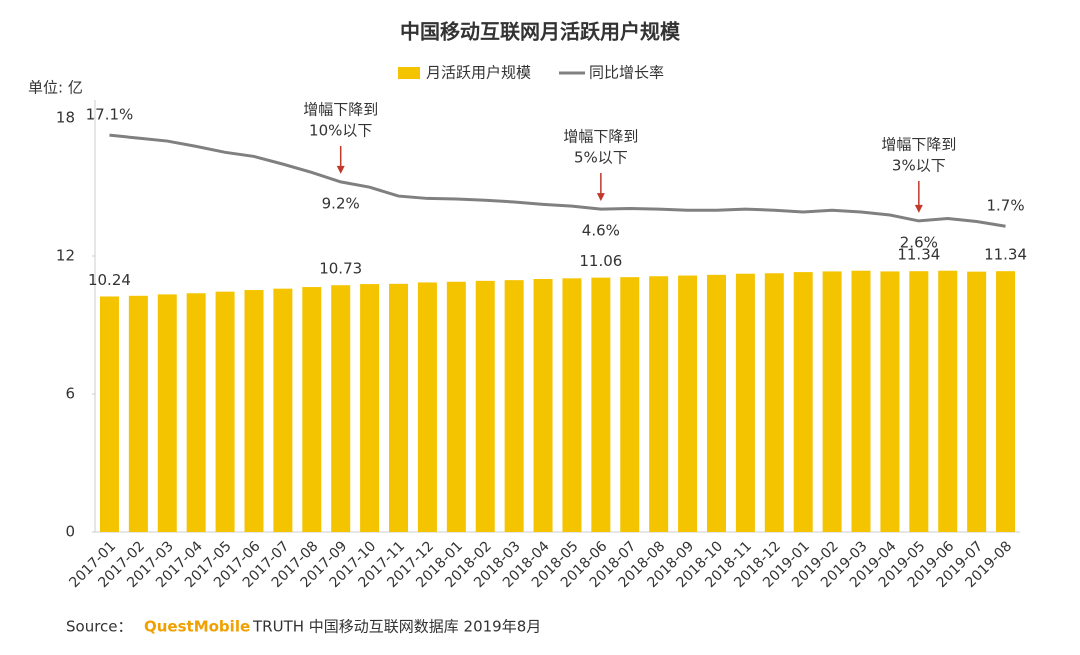 The width and height of the screenshot is (1080, 655). What do you see at coordinates (70, 394) in the screenshot?
I see `y-tick-label: 6` at bounding box center [70, 394].